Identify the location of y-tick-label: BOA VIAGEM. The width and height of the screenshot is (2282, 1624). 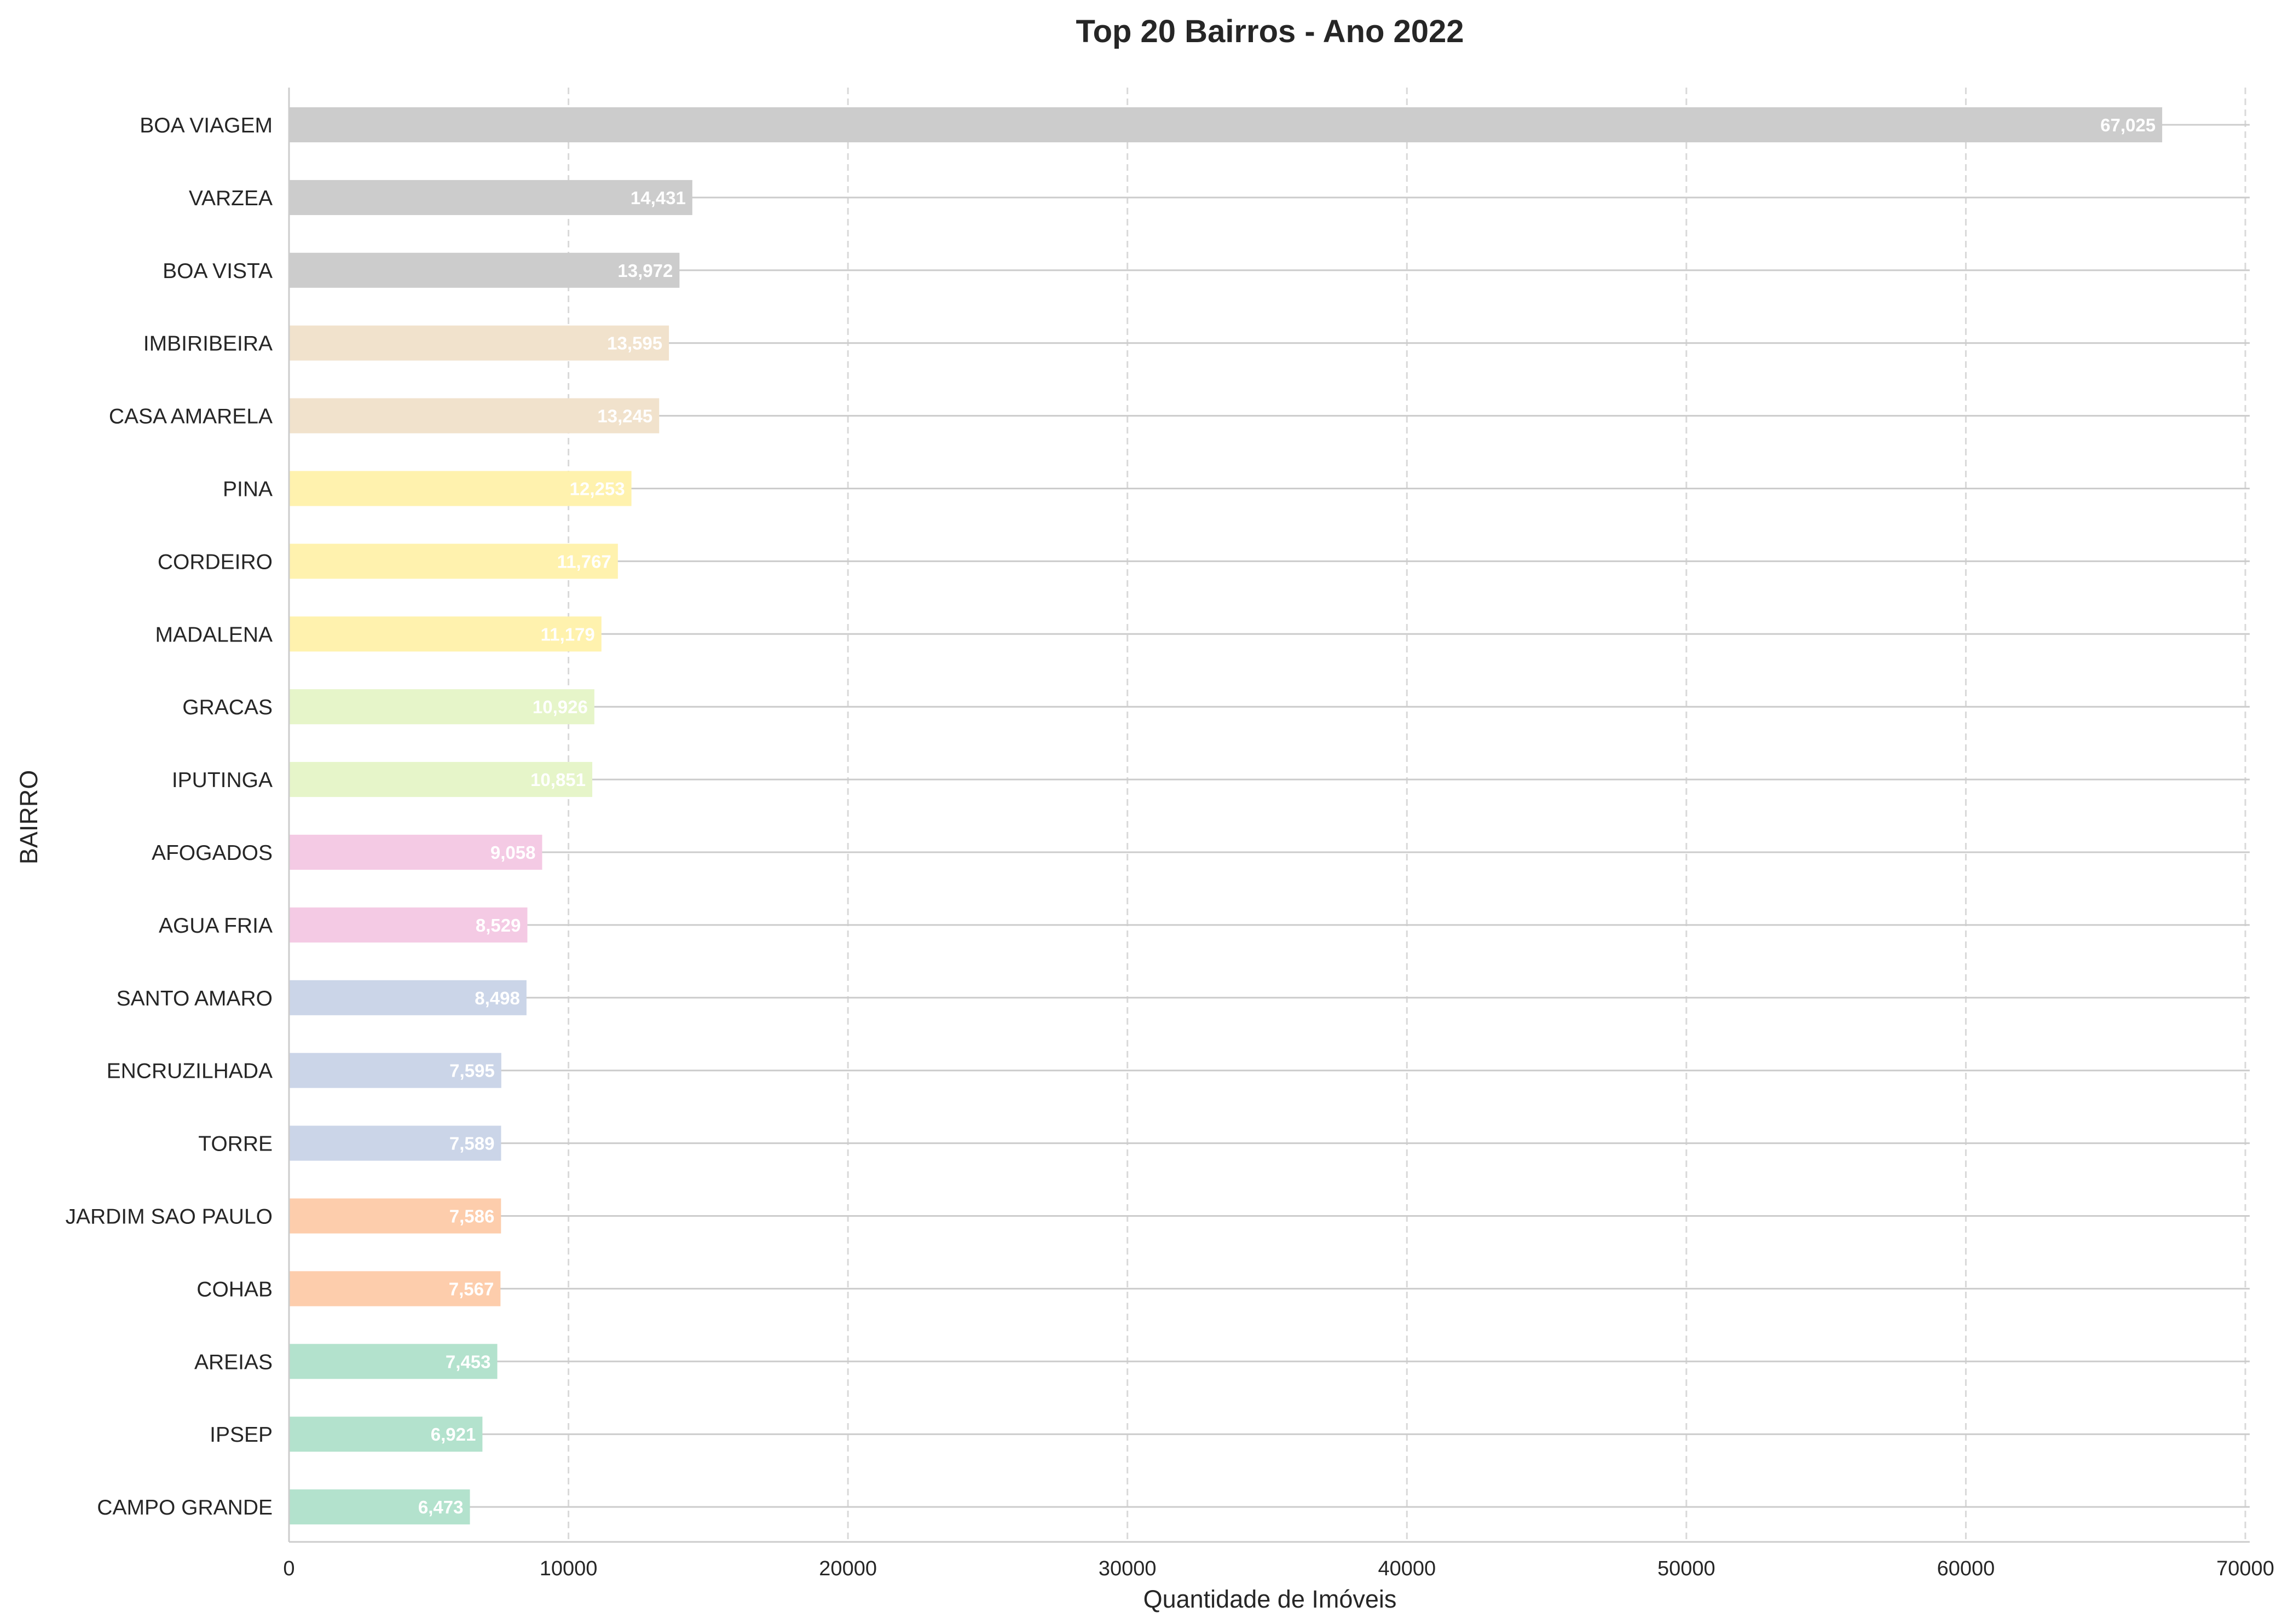
(206, 125).